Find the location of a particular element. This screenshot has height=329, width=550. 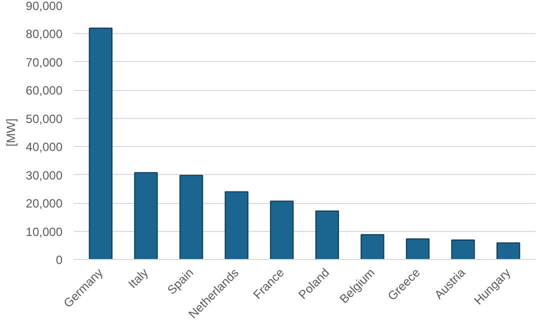

y-tick-label: 50,000 is located at coordinates (44, 119).